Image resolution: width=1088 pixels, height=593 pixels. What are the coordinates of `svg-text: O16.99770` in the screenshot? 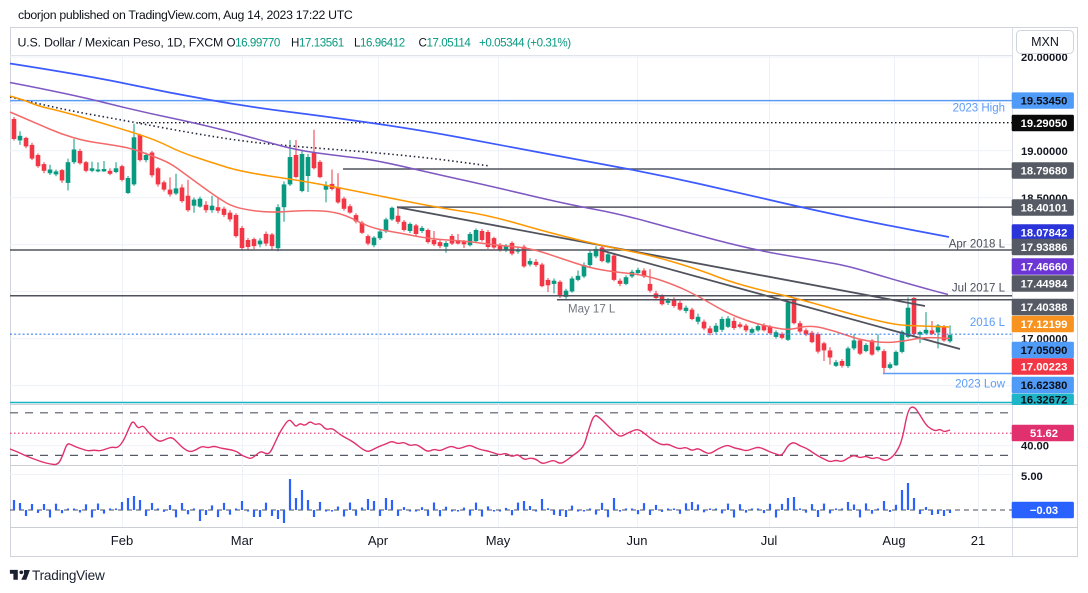 It's located at (253, 43).